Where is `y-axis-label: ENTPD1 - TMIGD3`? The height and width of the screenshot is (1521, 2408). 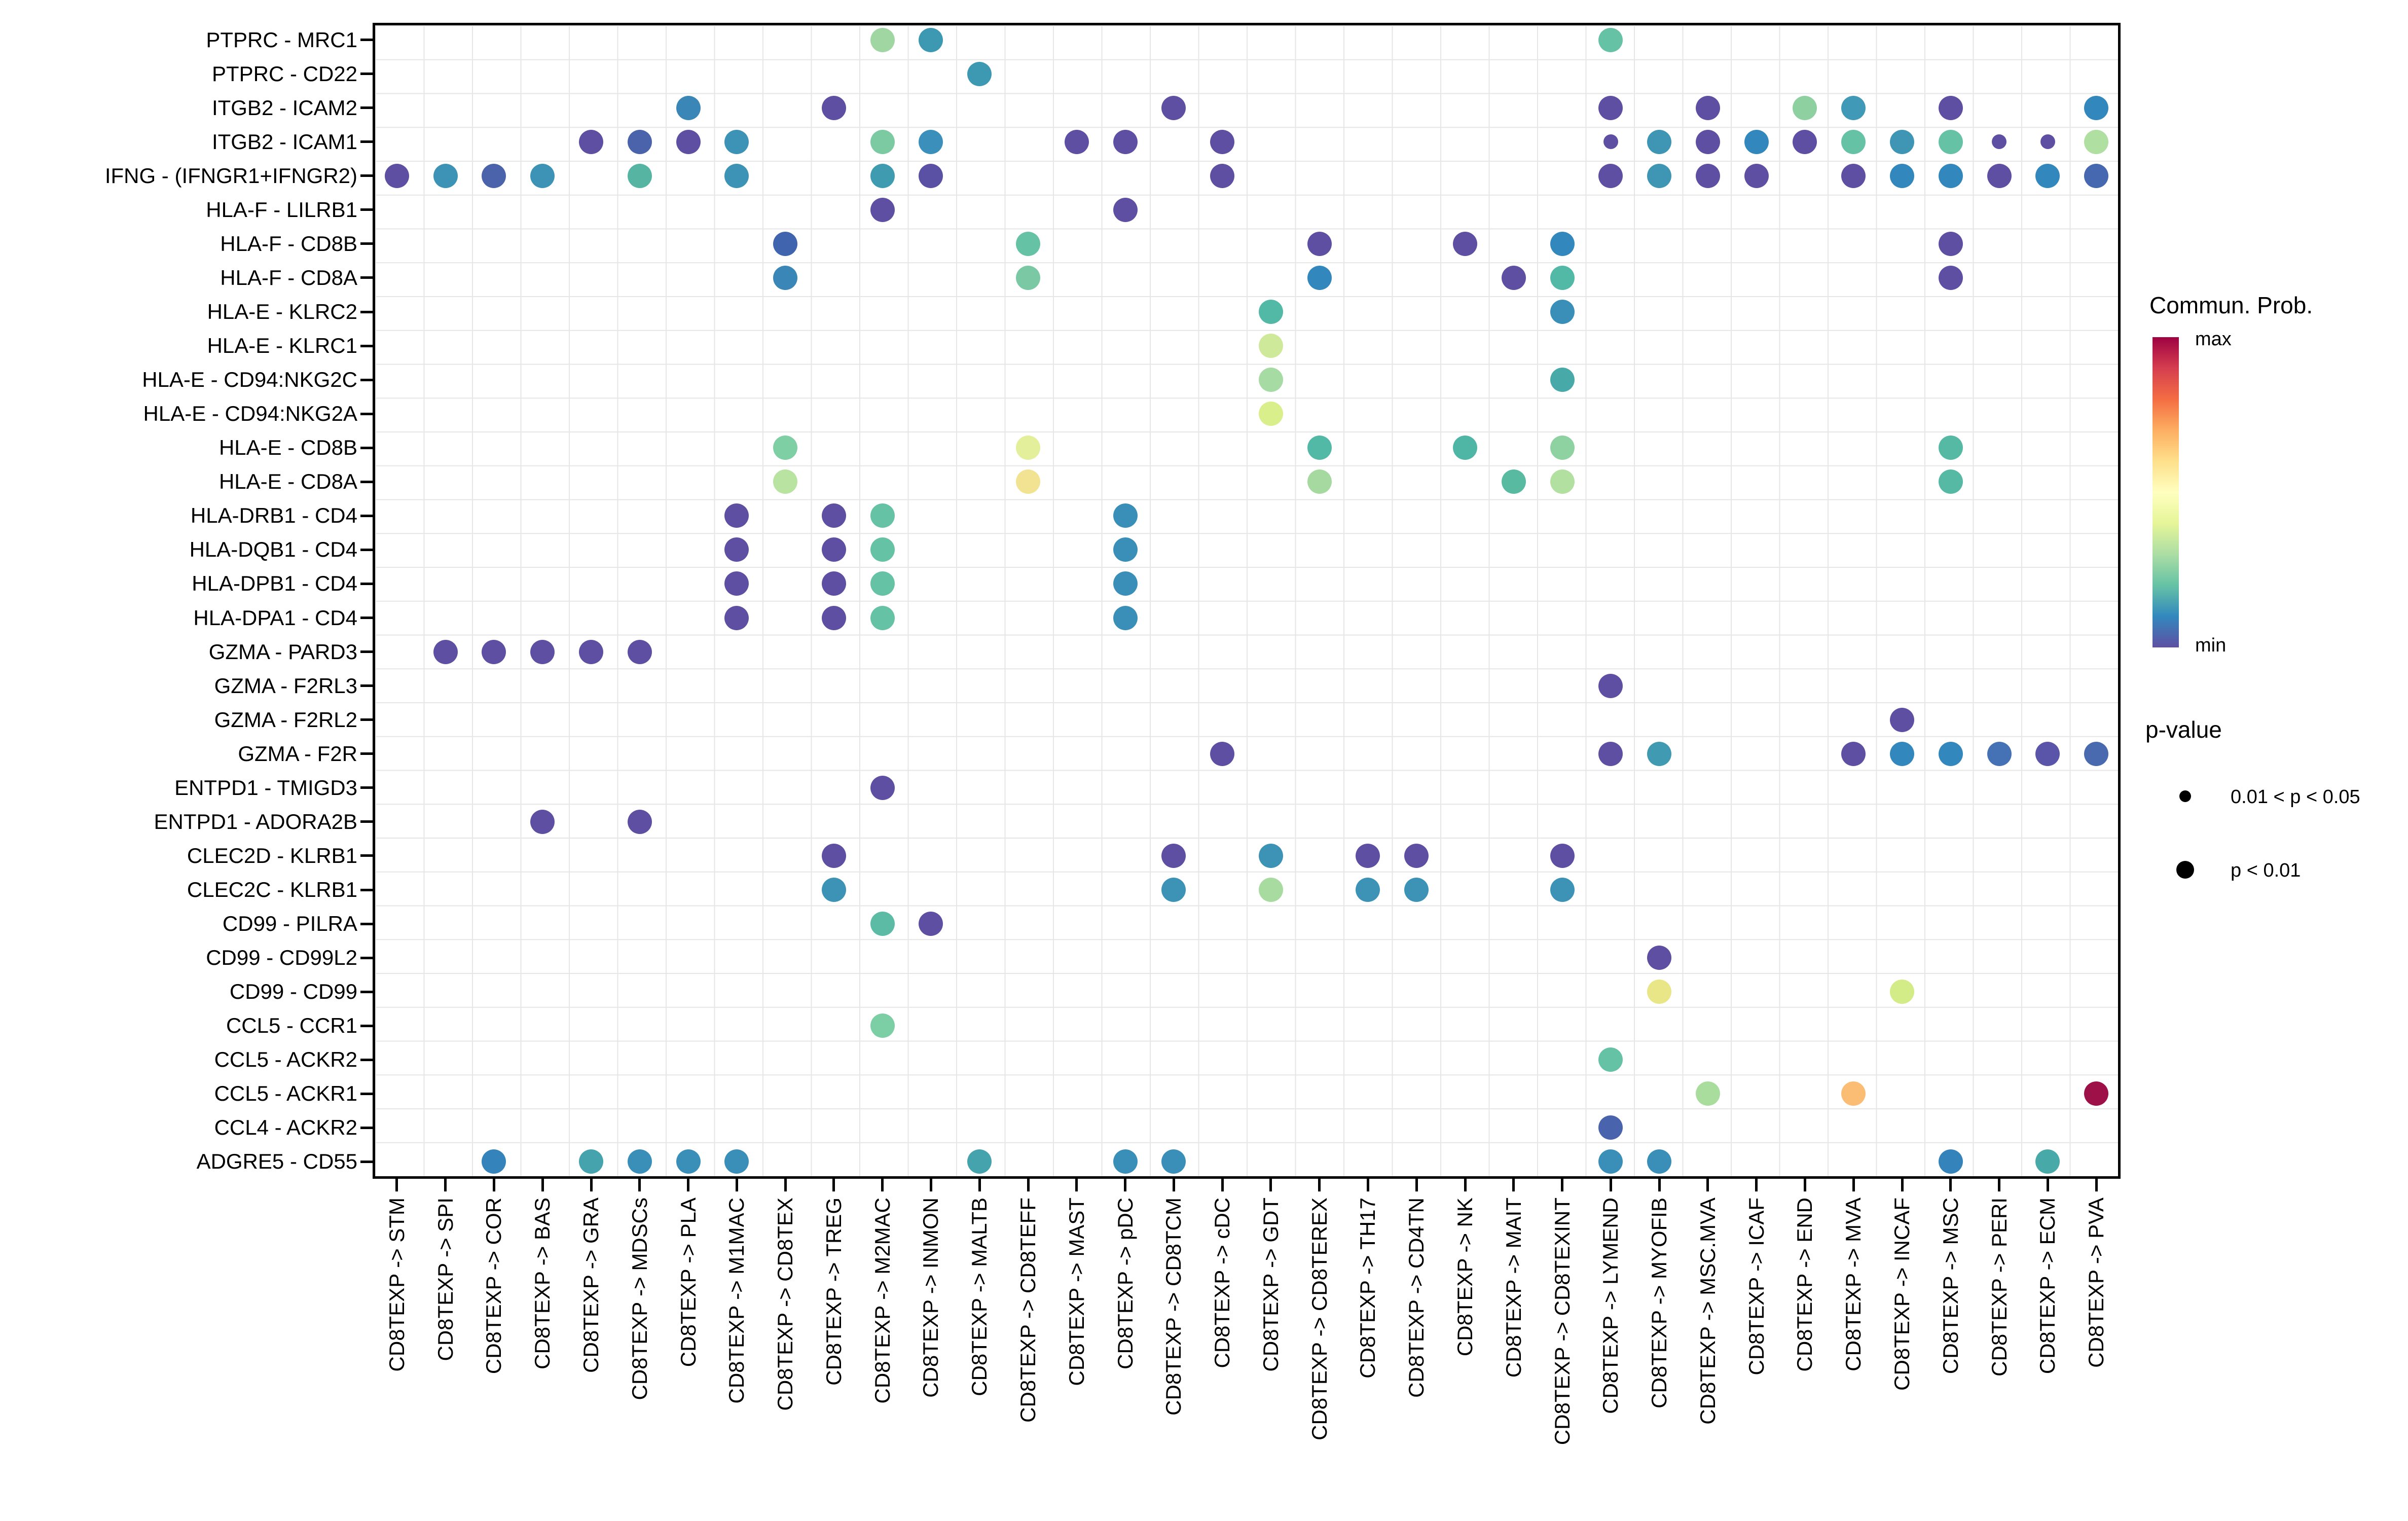
y-axis-label: ENTPD1 - TMIGD3 is located at coordinates (265, 788).